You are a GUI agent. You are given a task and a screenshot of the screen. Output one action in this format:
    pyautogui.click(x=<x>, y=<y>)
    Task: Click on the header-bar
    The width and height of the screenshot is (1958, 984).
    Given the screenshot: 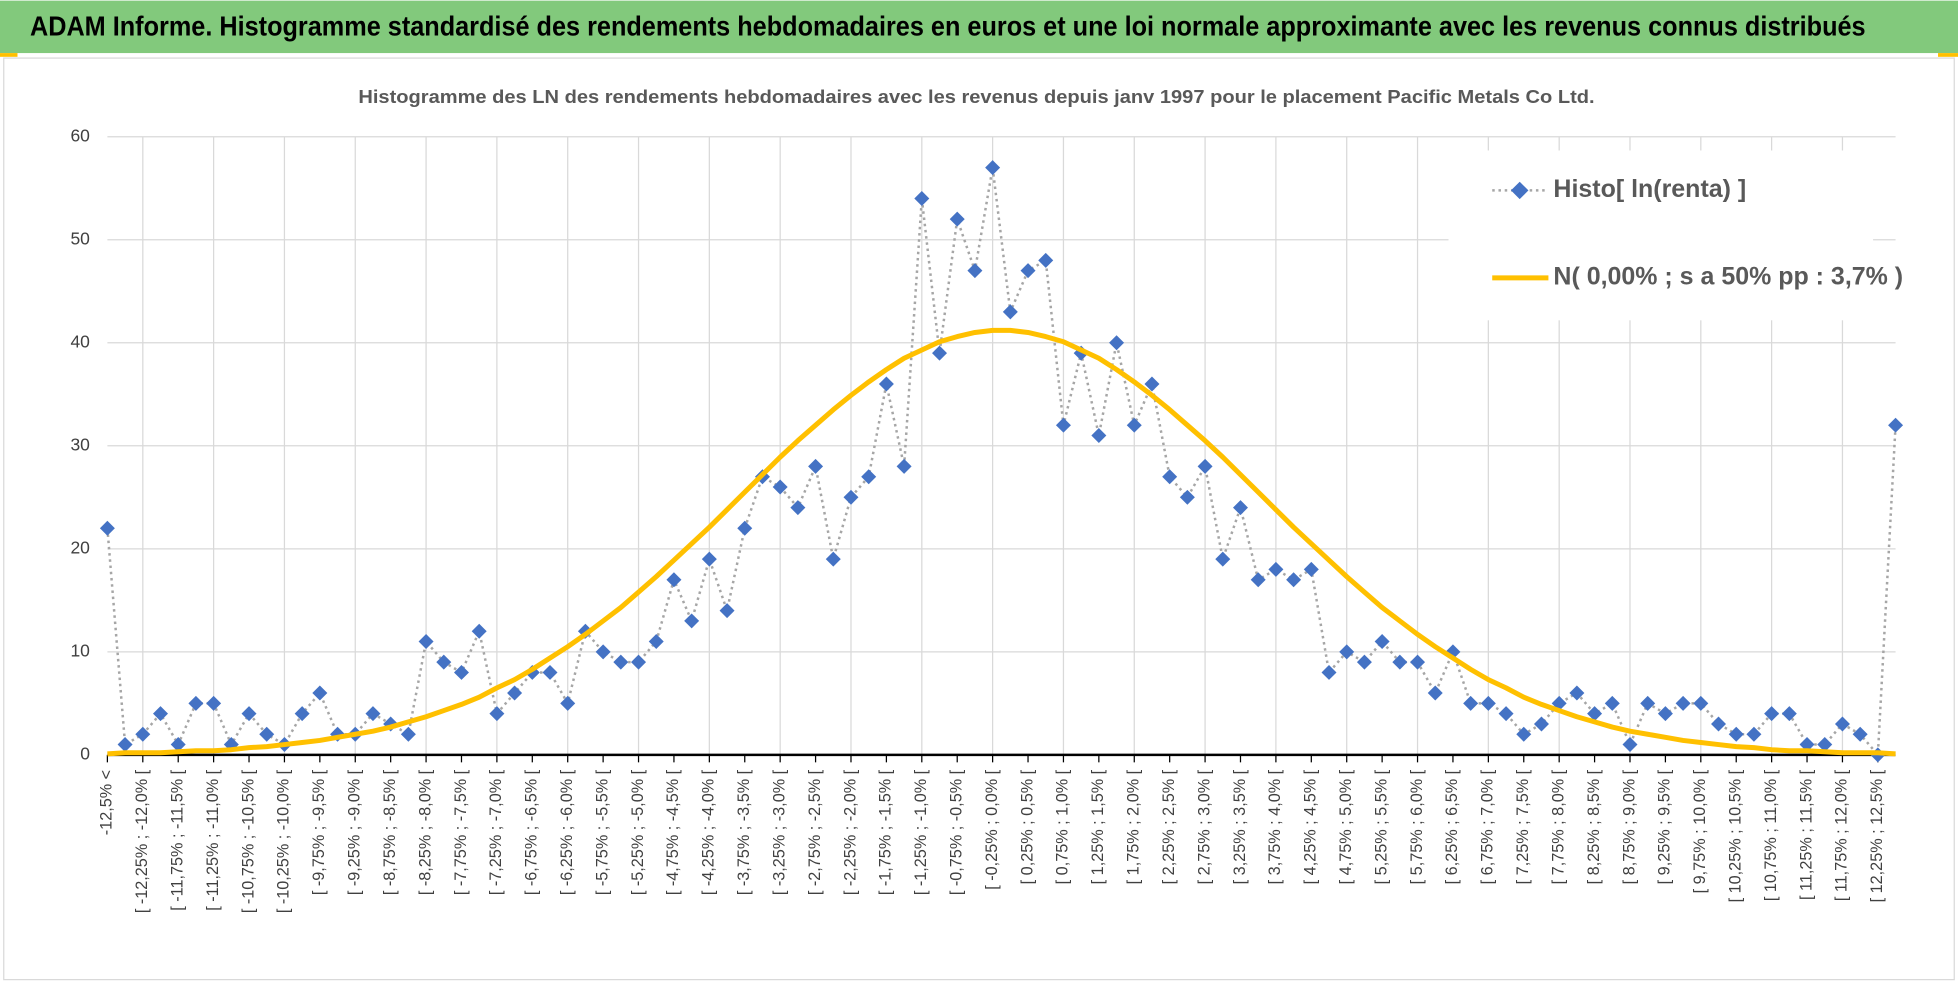 What is the action you would take?
    pyautogui.click(x=979, y=27)
    